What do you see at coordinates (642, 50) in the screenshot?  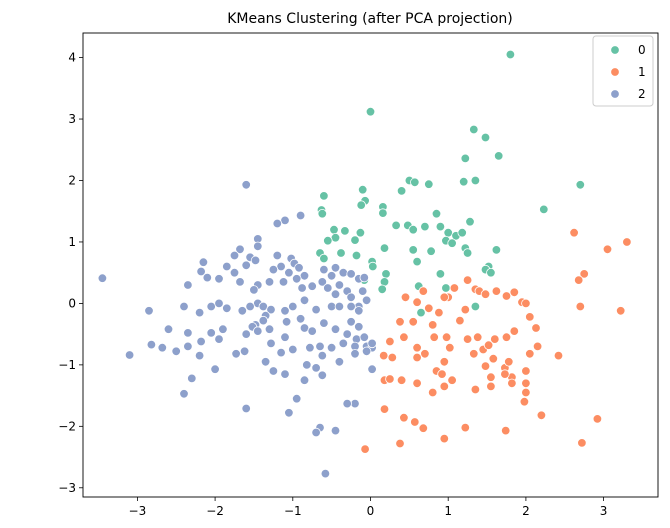 I see `legend-label-0: 0` at bounding box center [642, 50].